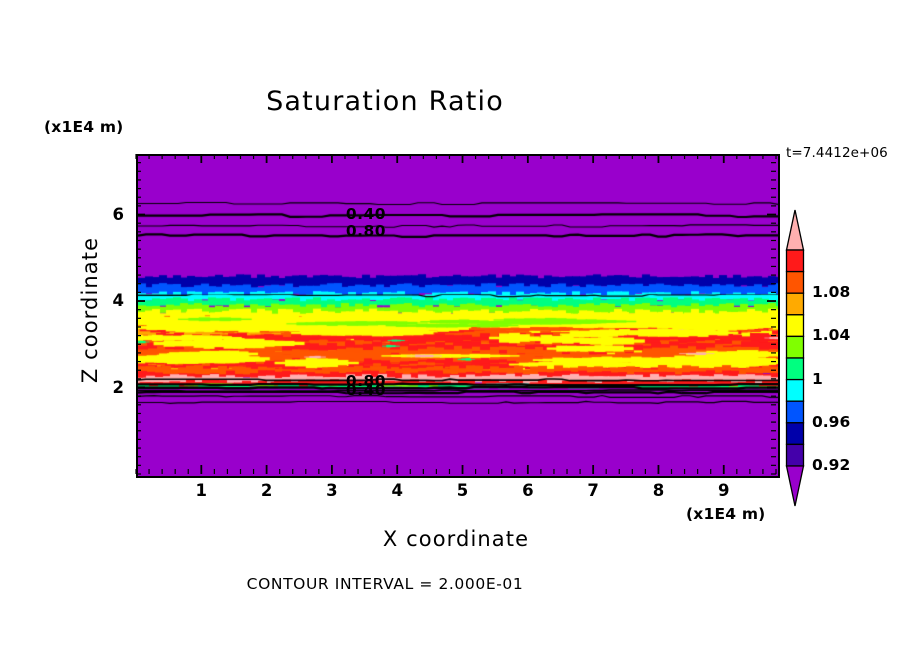 The image size is (904, 654). I want to click on x-tick-label: 3, so click(332, 490).